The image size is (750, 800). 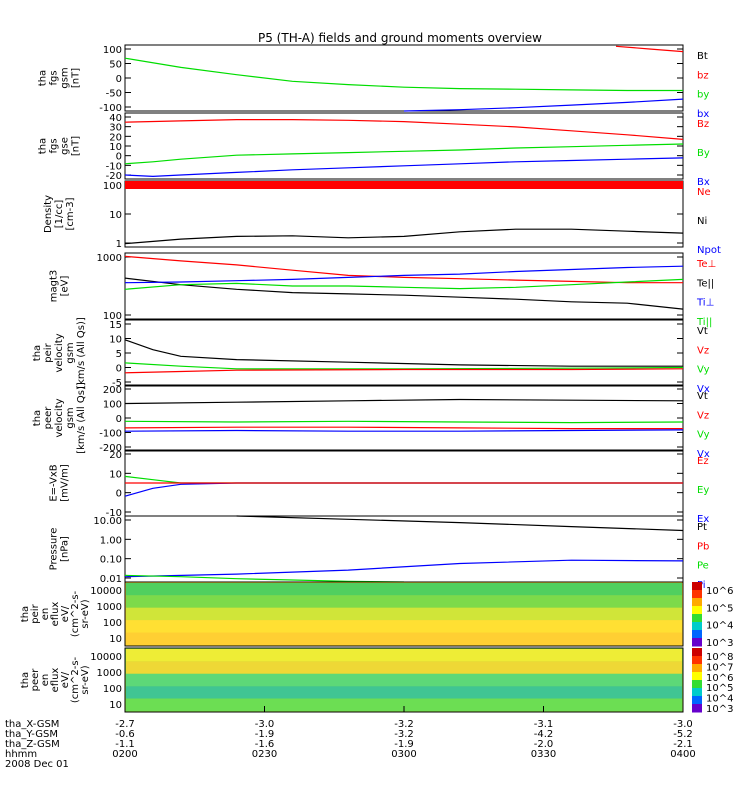 I want to click on y-tick-label: 10000, so click(x=106, y=657).